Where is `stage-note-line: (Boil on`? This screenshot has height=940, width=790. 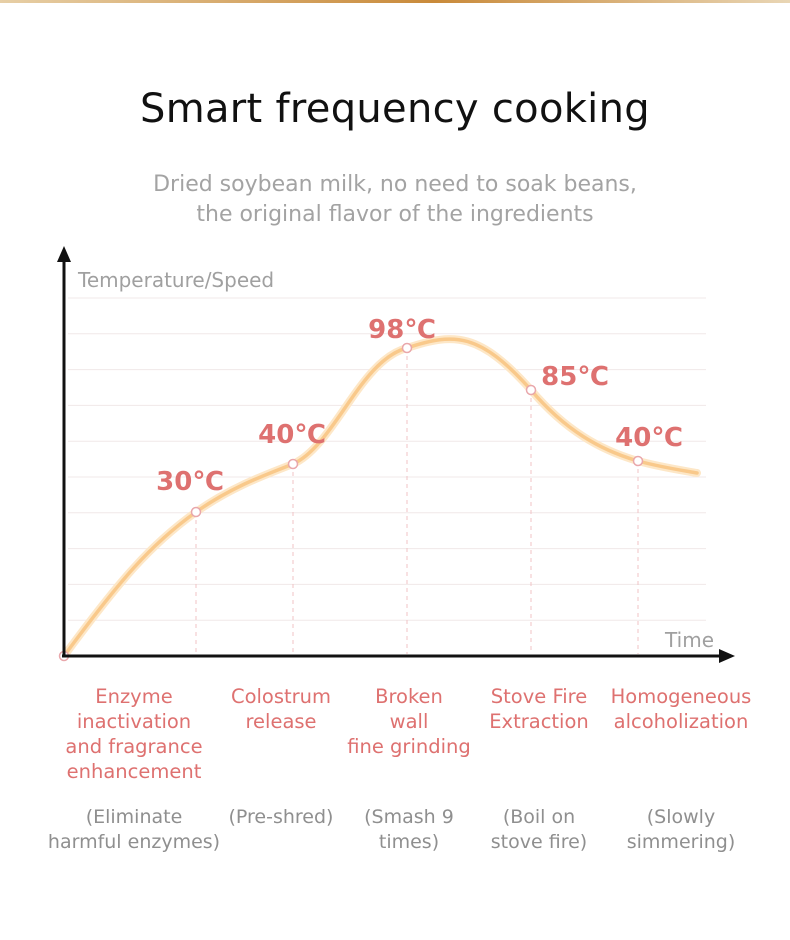 stage-note-line: (Boil on is located at coordinates (539, 817).